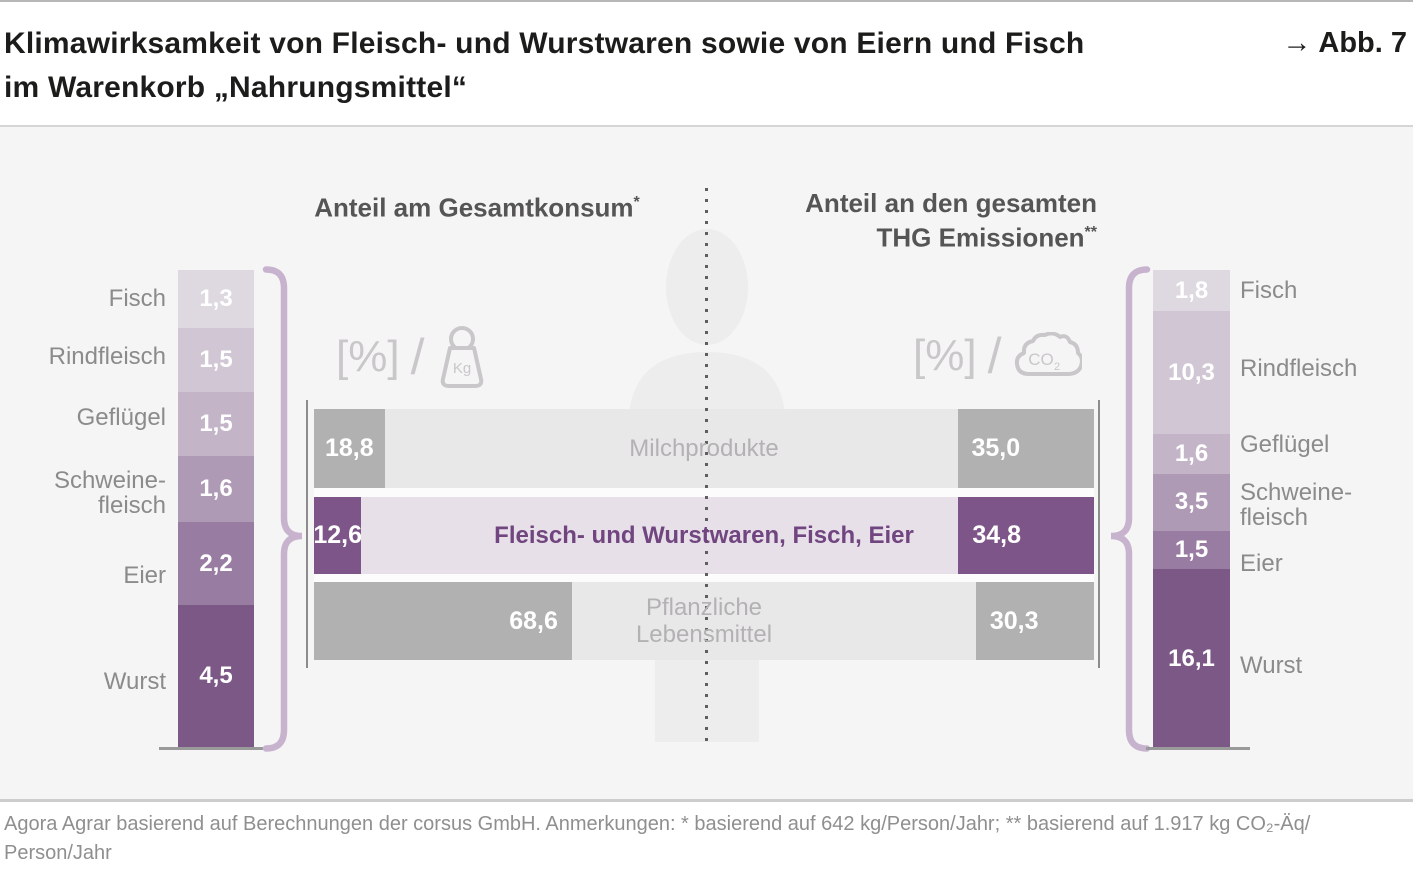 This screenshot has height=876, width=1413. Describe the element at coordinates (1042, 359) in the screenshot. I see `svg-text: CO` at that location.